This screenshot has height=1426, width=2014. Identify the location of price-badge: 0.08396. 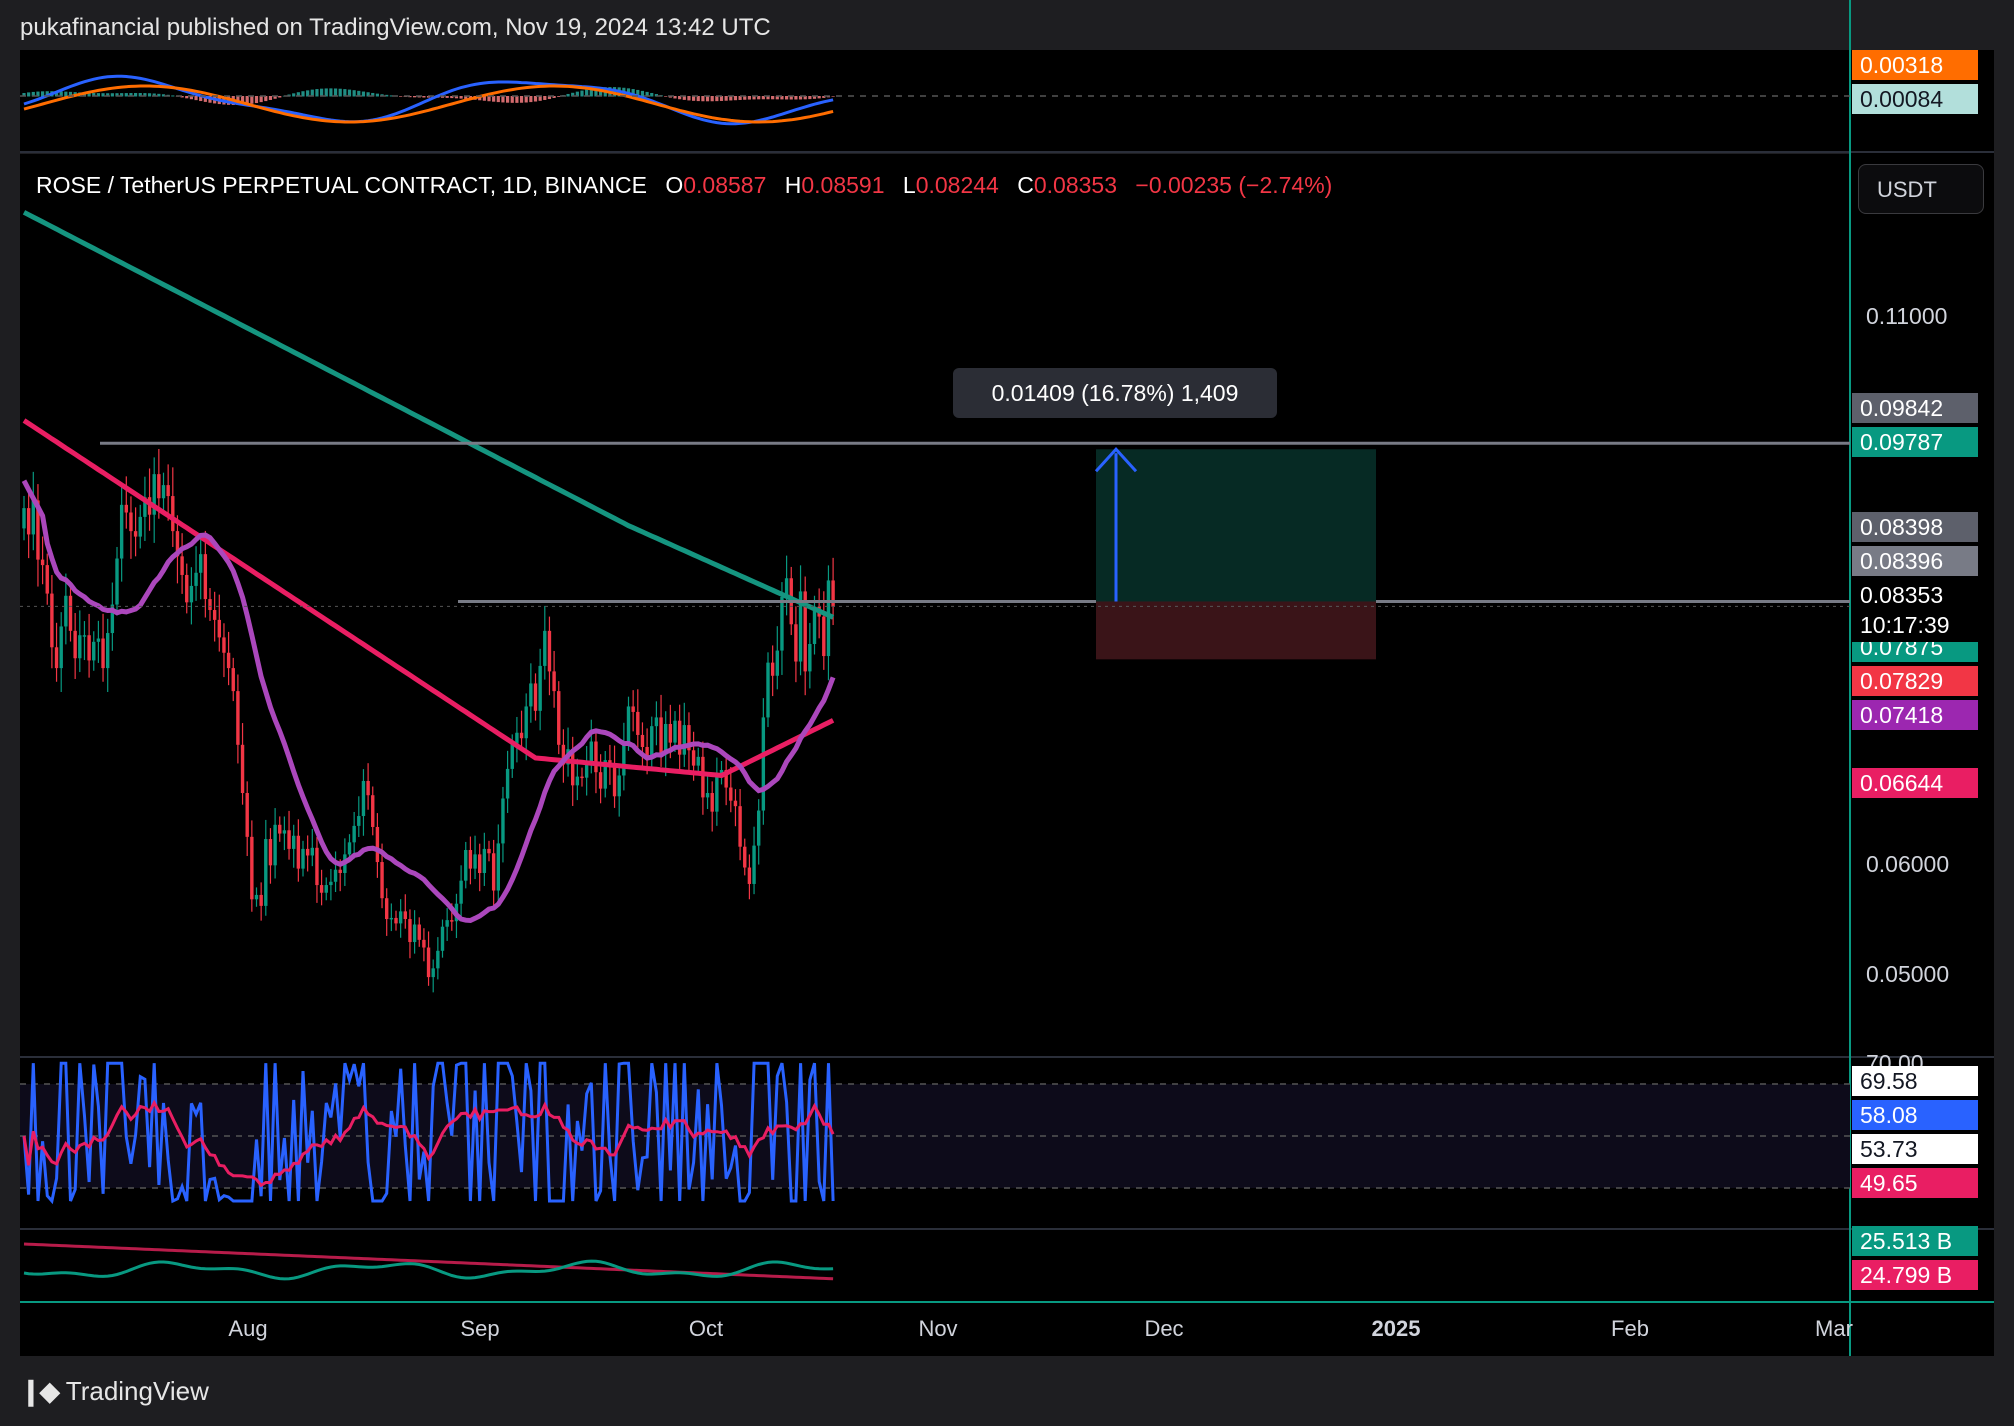
(1915, 561).